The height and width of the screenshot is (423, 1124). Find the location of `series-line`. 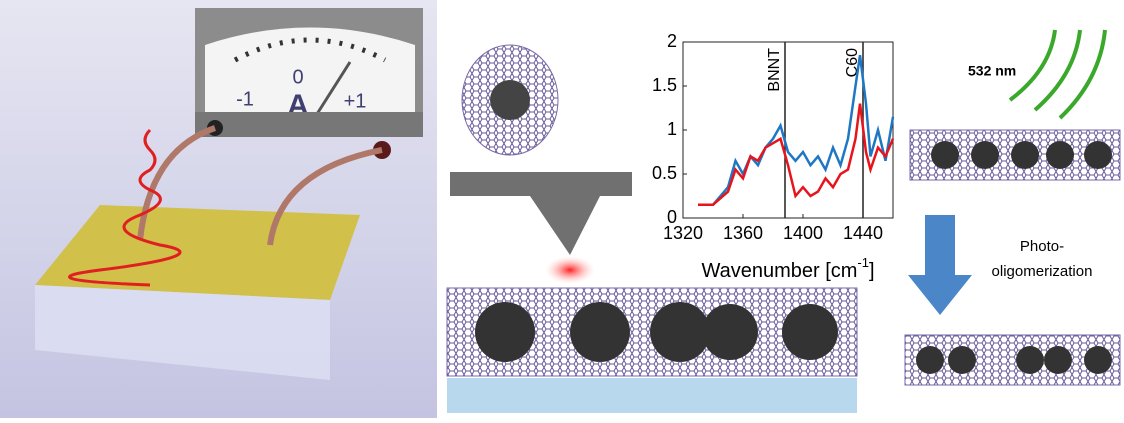

series-line is located at coordinates (796, 155).